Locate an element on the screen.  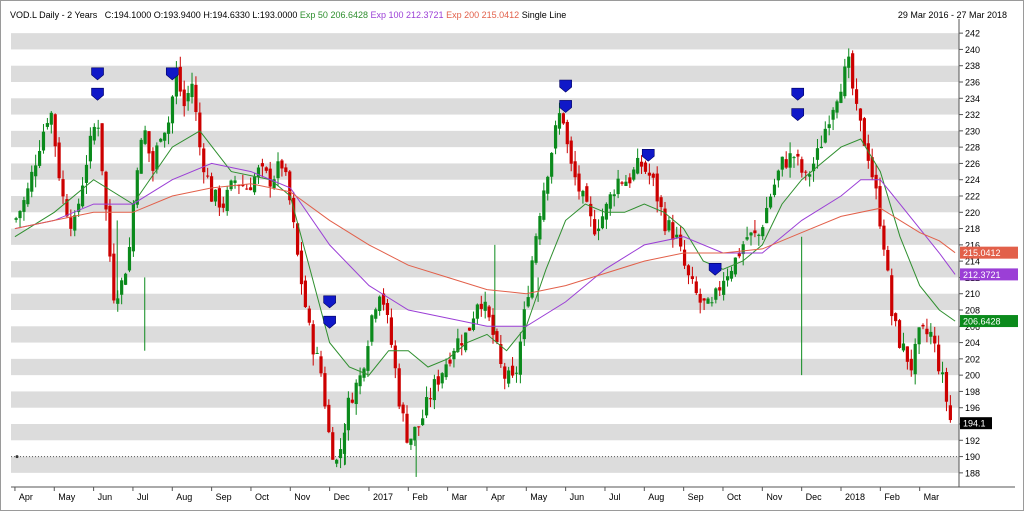
y-tick-label: 204 is located at coordinates (972, 343).